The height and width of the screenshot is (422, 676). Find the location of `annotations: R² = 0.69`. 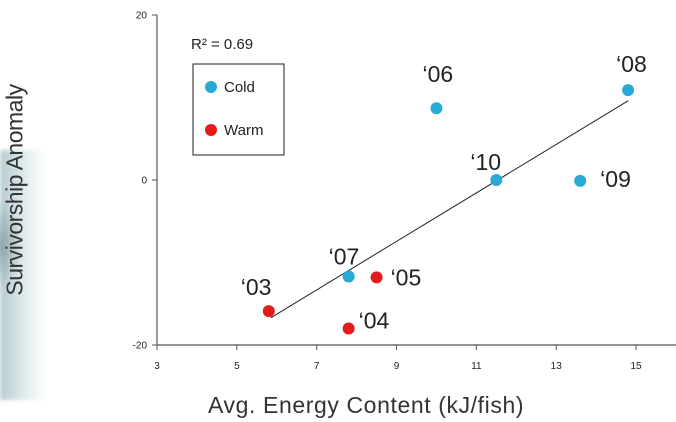

annotations: R² = 0.69 is located at coordinates (222, 44).